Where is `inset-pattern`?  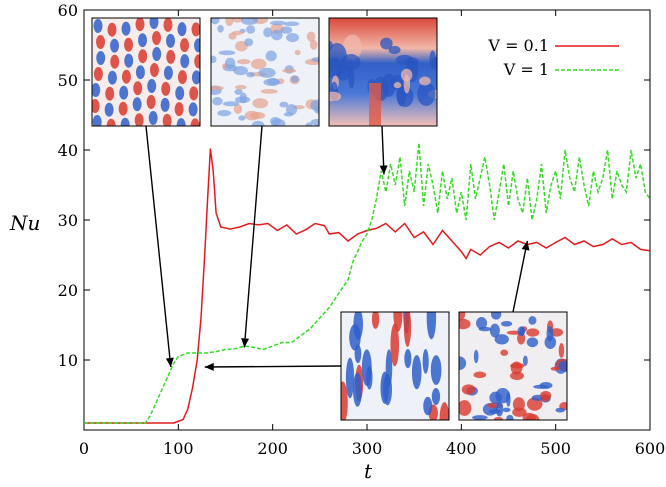
inset-pattern is located at coordinates (383, 72).